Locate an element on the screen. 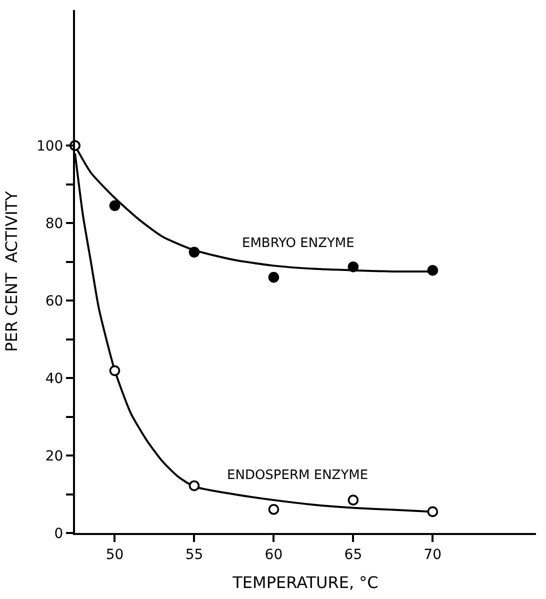  x-tick-label: 70 is located at coordinates (433, 554).